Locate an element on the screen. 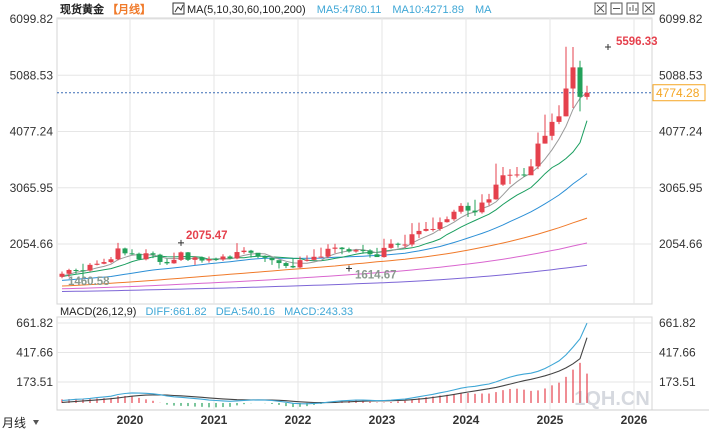 The width and height of the screenshot is (709, 432). ma10-legend: MA10:4271.89 is located at coordinates (428, 10).